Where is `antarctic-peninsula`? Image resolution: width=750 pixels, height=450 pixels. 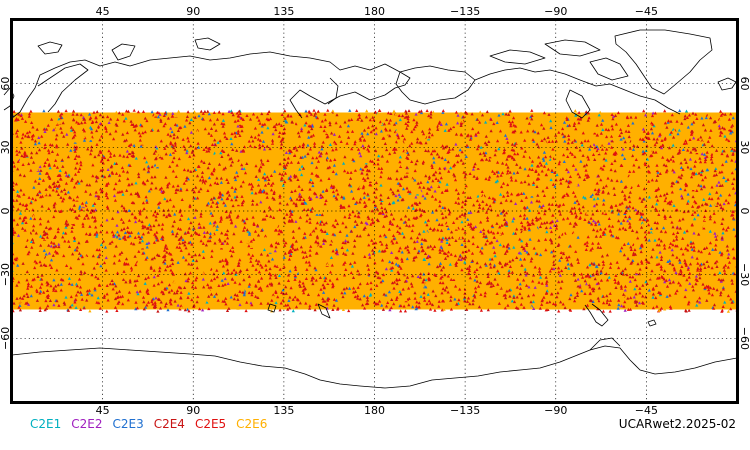
antarctic-peninsula is located at coordinates (605, 344).